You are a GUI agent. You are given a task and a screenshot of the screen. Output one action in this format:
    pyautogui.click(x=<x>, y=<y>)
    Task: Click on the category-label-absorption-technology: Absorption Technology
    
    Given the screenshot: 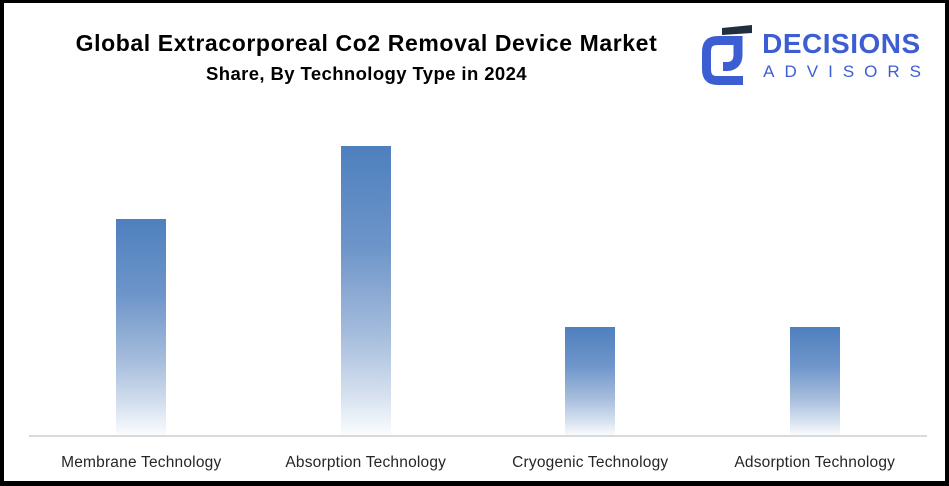 What is the action you would take?
    pyautogui.click(x=366, y=462)
    